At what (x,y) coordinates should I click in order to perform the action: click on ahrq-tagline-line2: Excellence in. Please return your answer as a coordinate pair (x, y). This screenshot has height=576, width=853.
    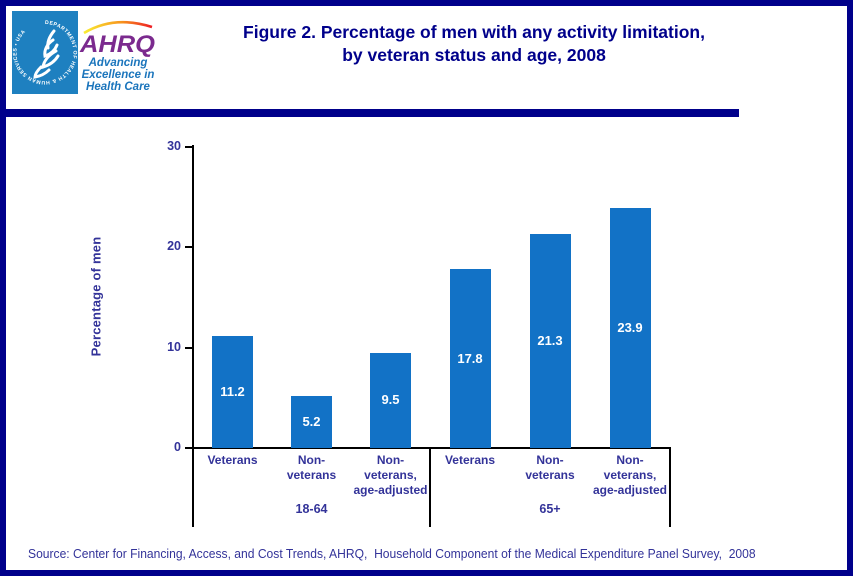
    Looking at the image, I should click on (118, 75).